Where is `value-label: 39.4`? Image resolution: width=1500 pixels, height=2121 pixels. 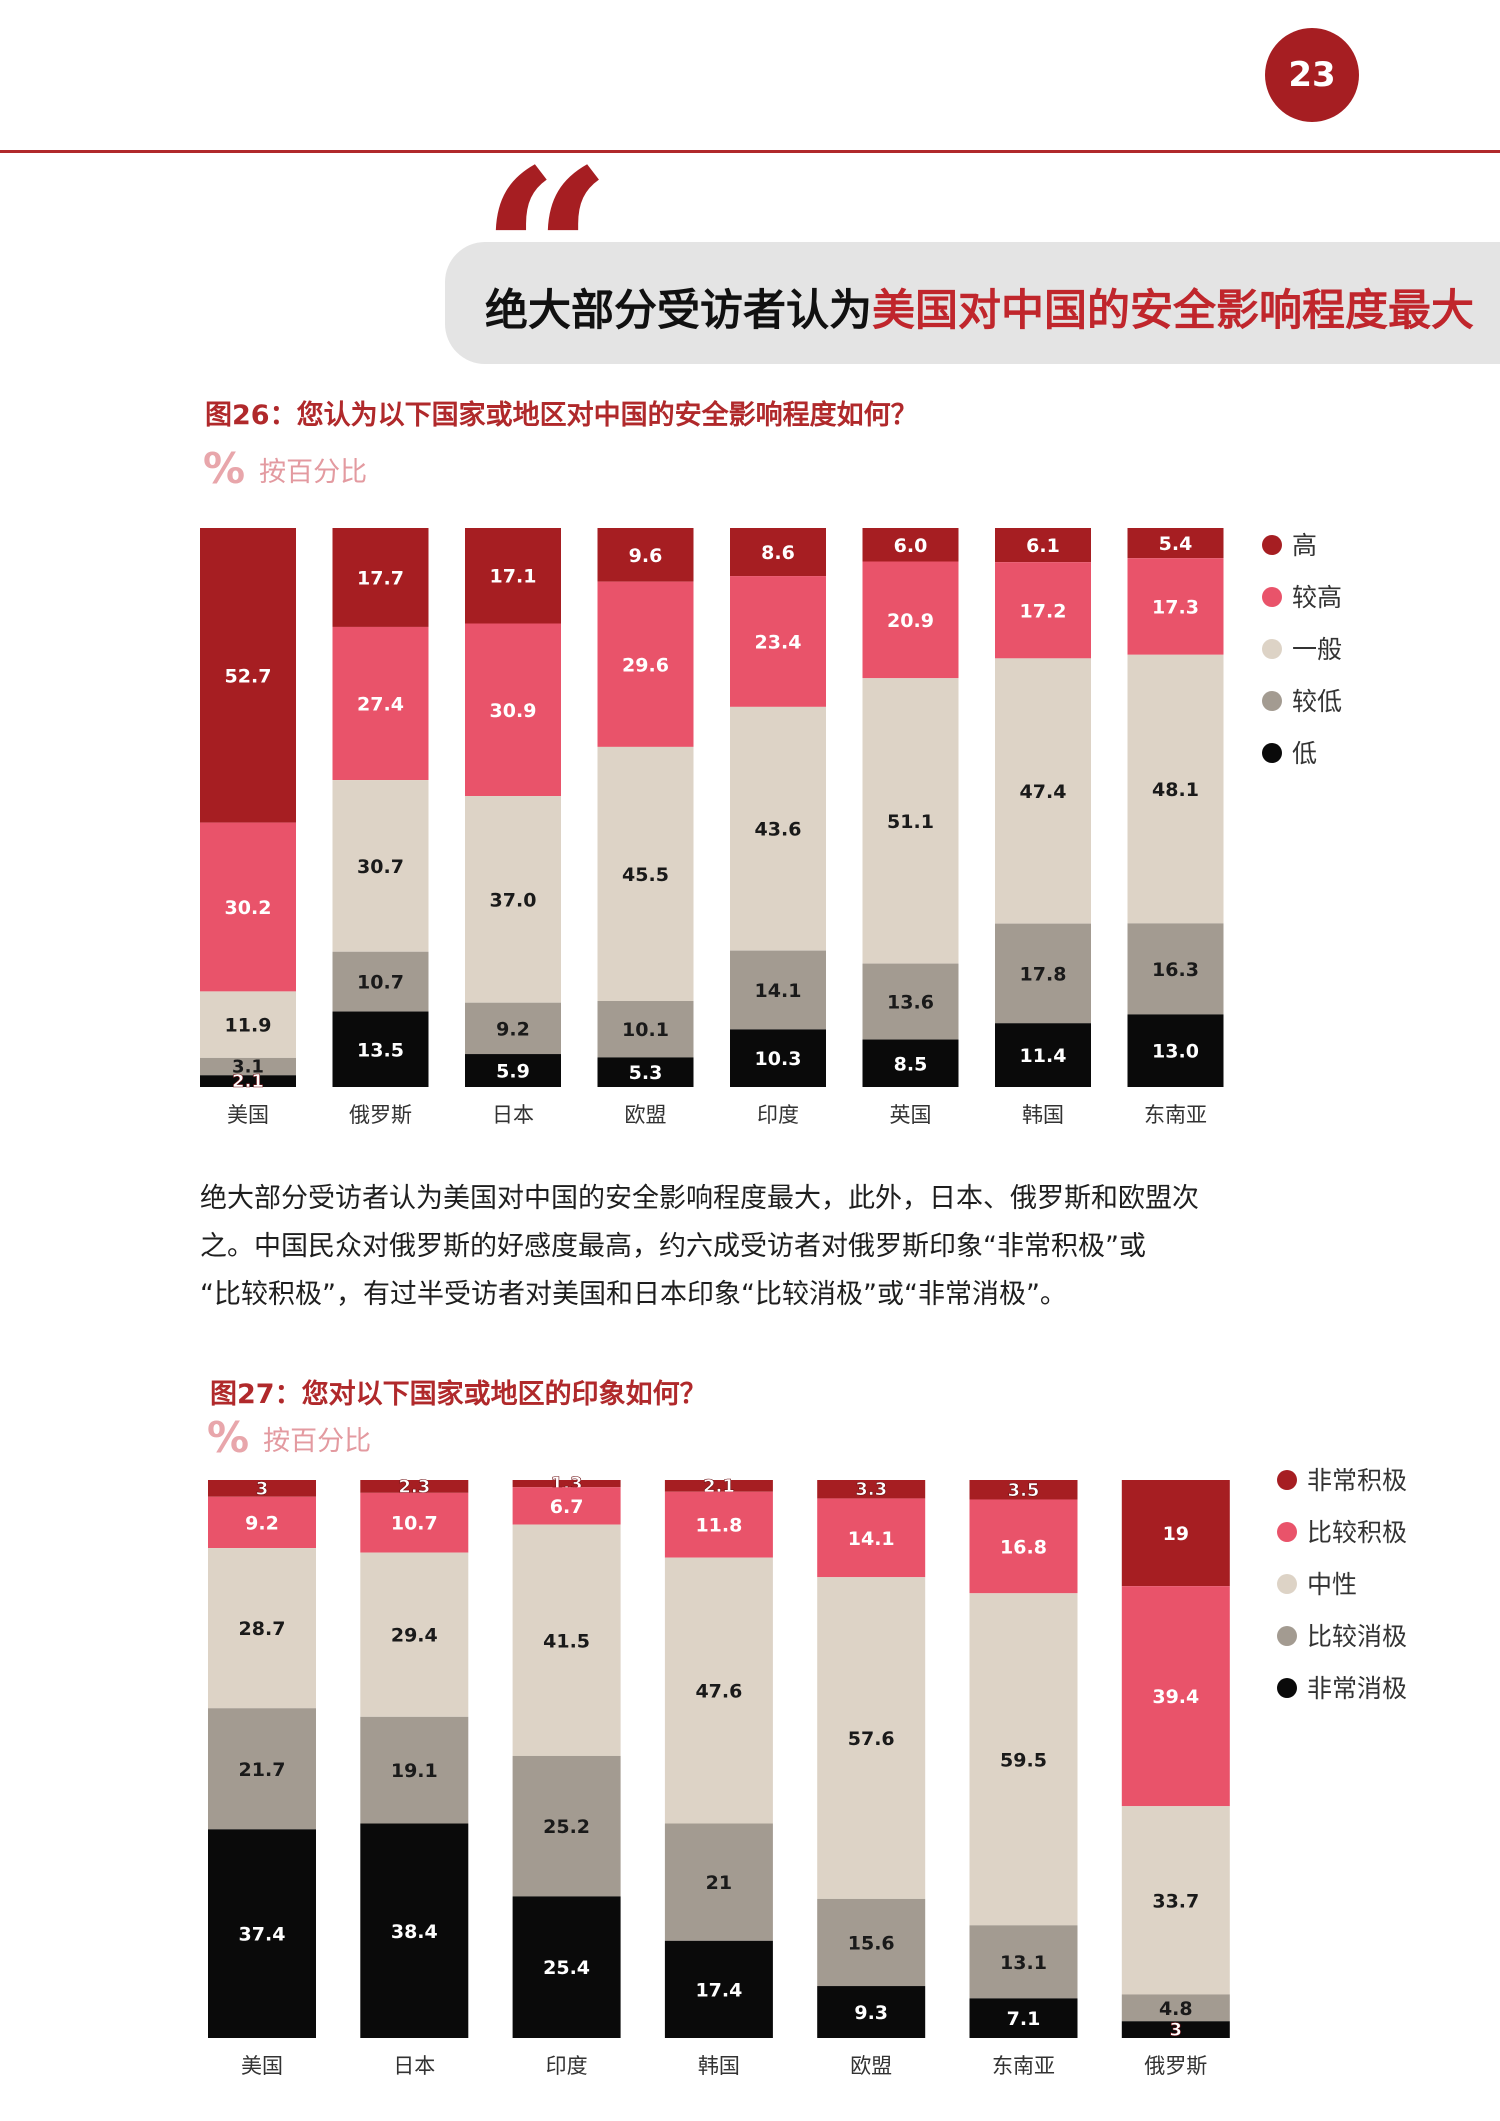
value-label: 39.4 is located at coordinates (1175, 1697).